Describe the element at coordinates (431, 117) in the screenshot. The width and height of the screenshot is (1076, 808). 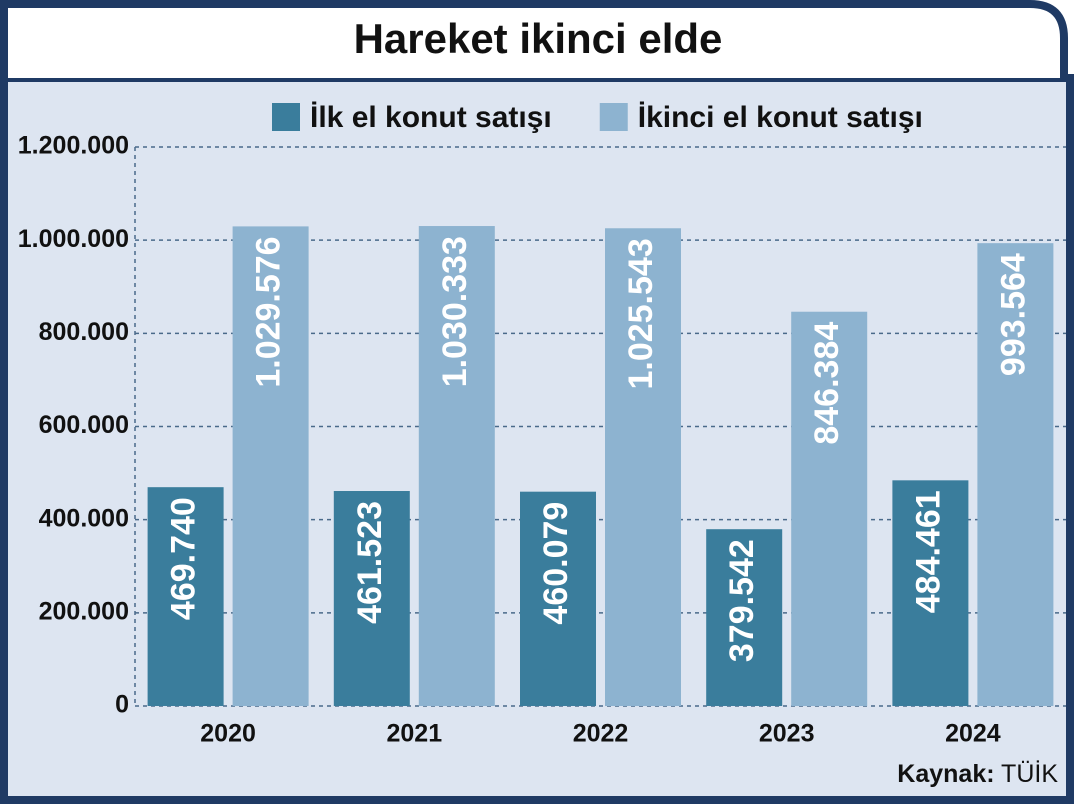
I see `legend-label: İlk el konut satışı` at that location.